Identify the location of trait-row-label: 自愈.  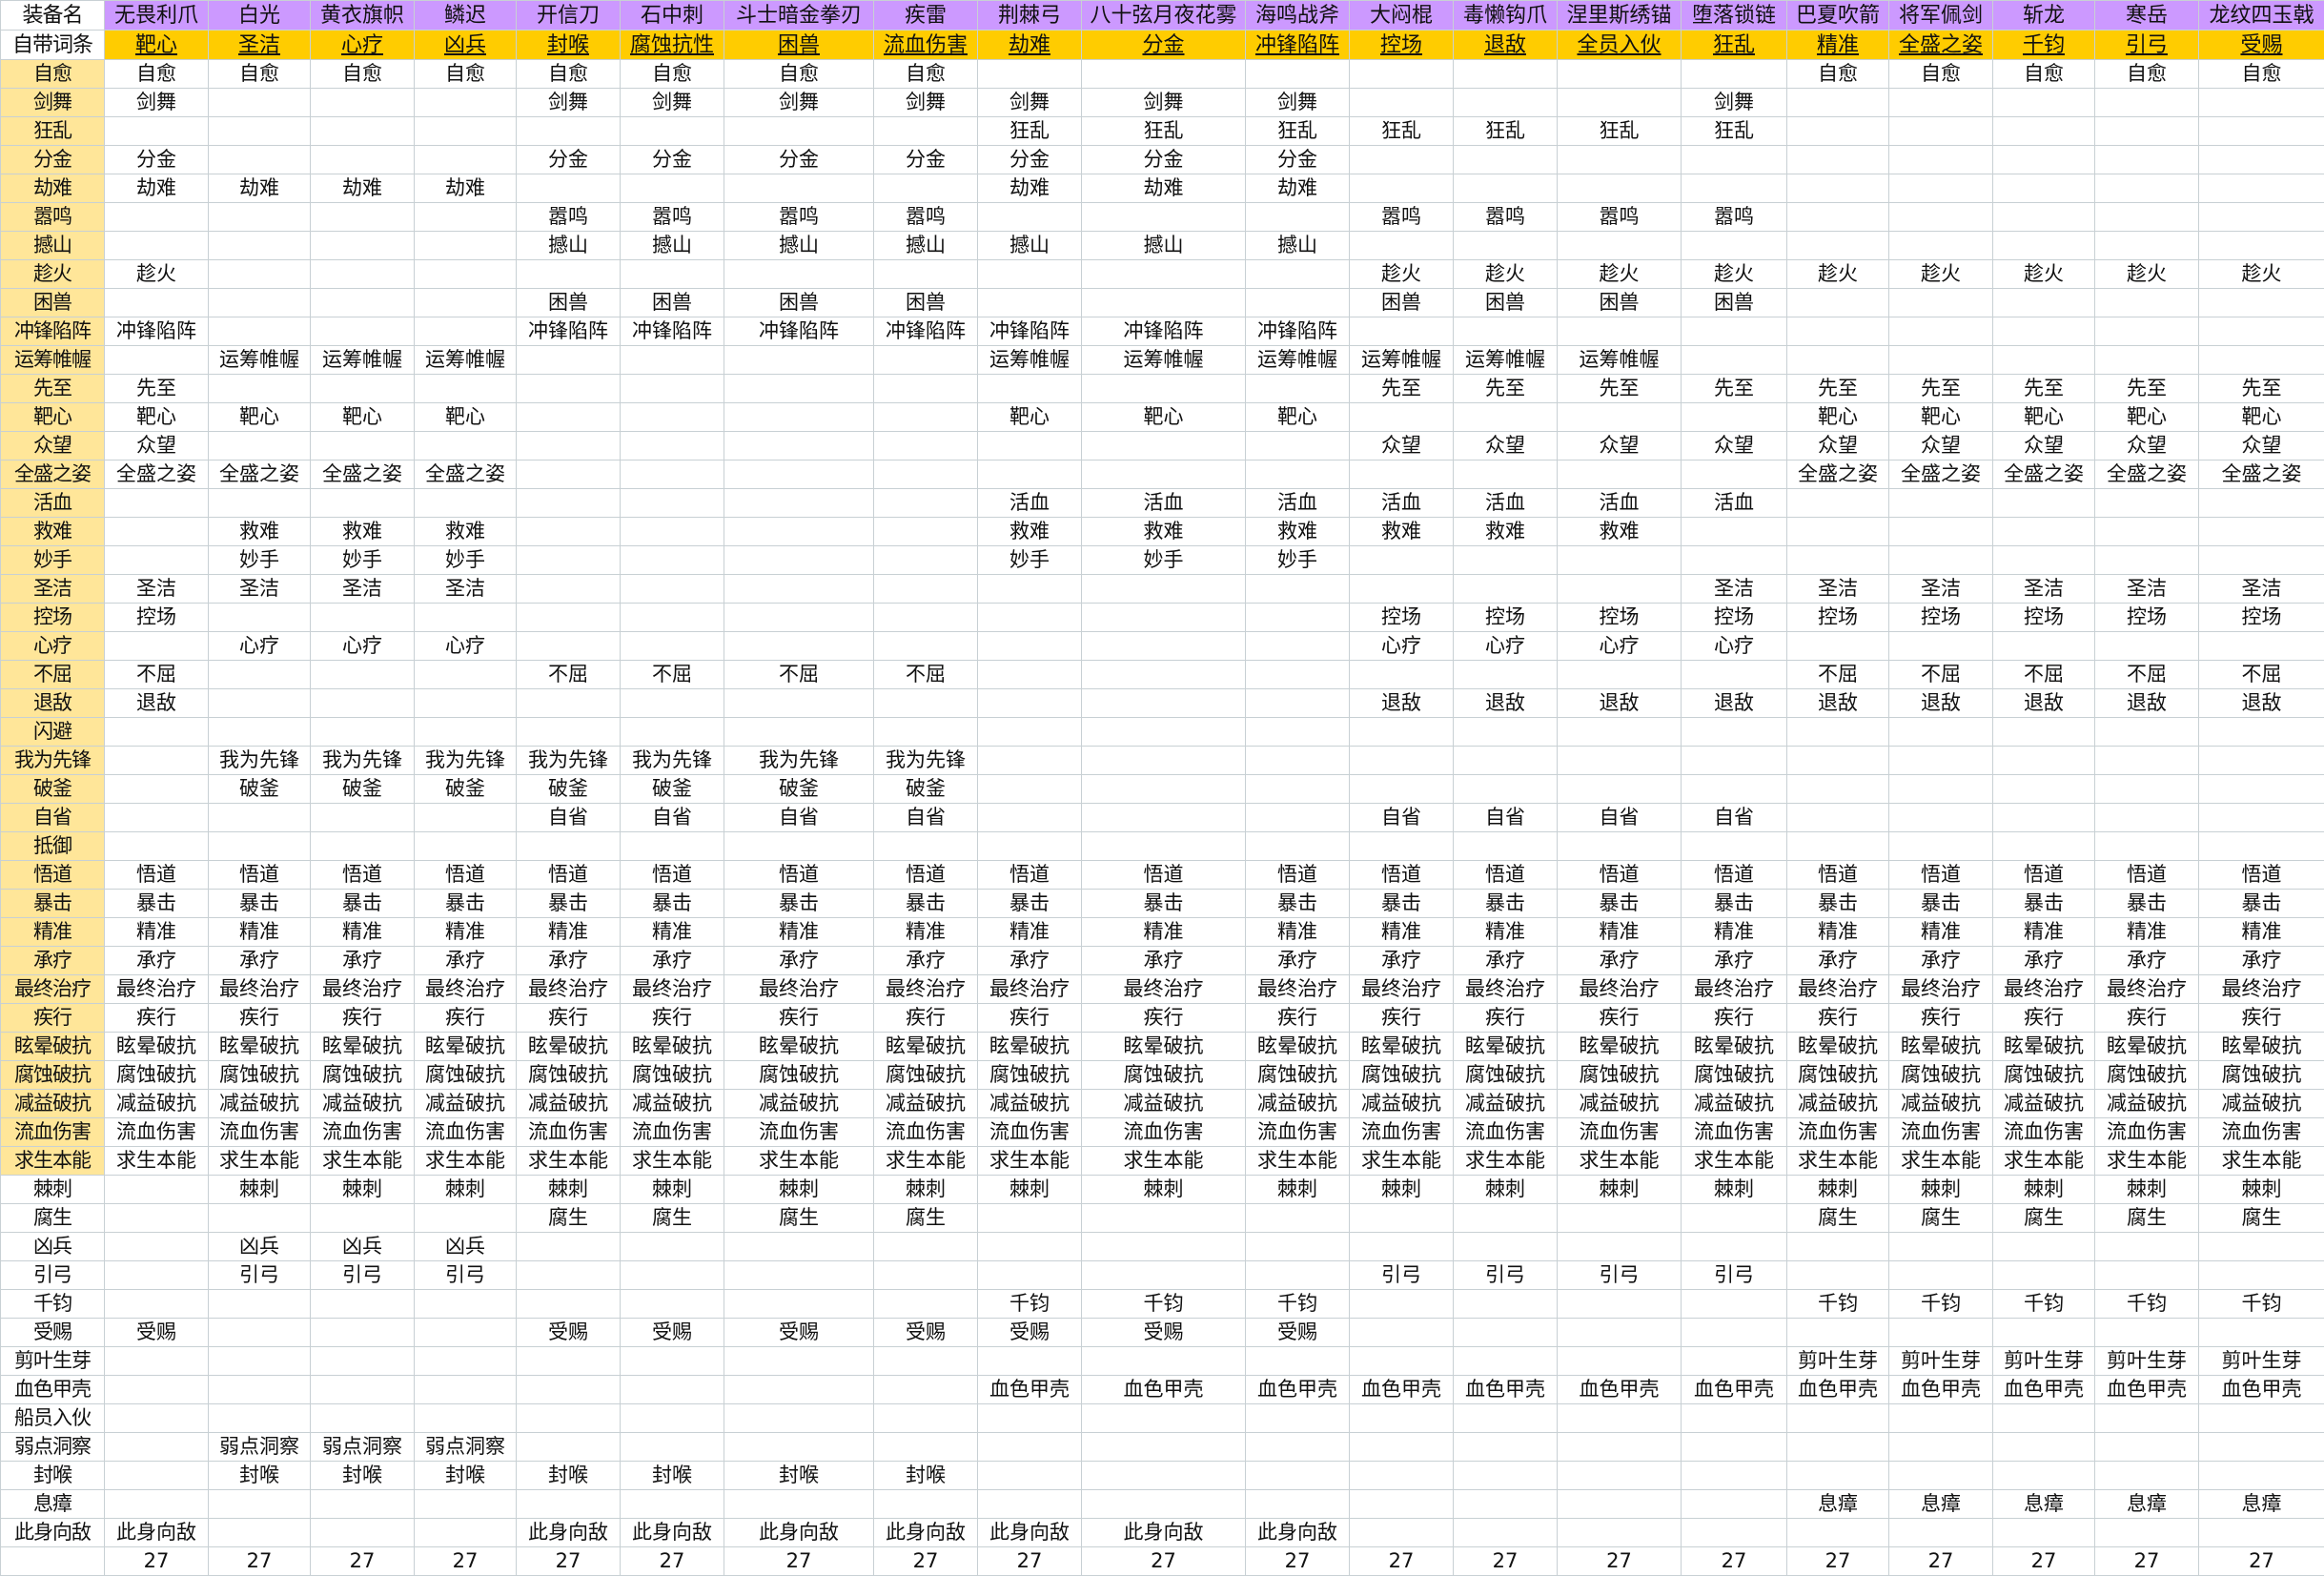
(53, 74).